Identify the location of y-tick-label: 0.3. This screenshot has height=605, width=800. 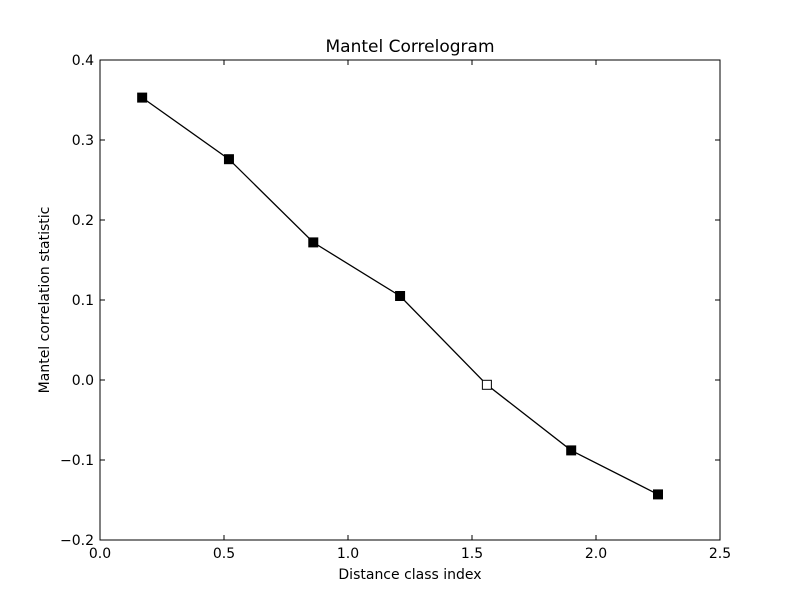
(83, 141).